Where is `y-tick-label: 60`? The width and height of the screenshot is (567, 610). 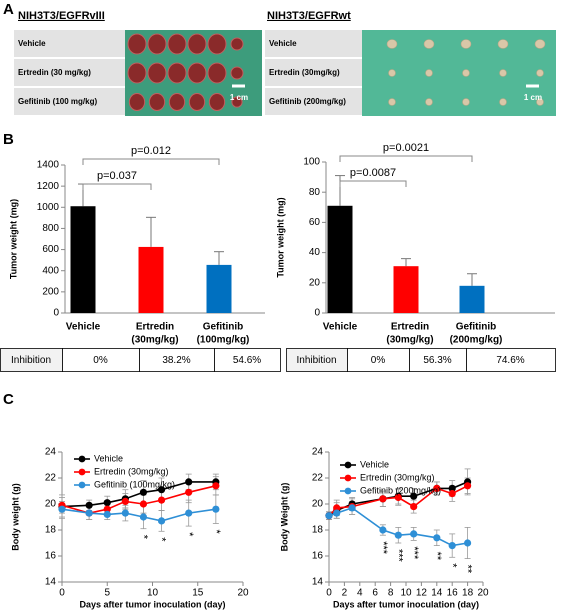 y-tick-label: 60 is located at coordinates (315, 222).